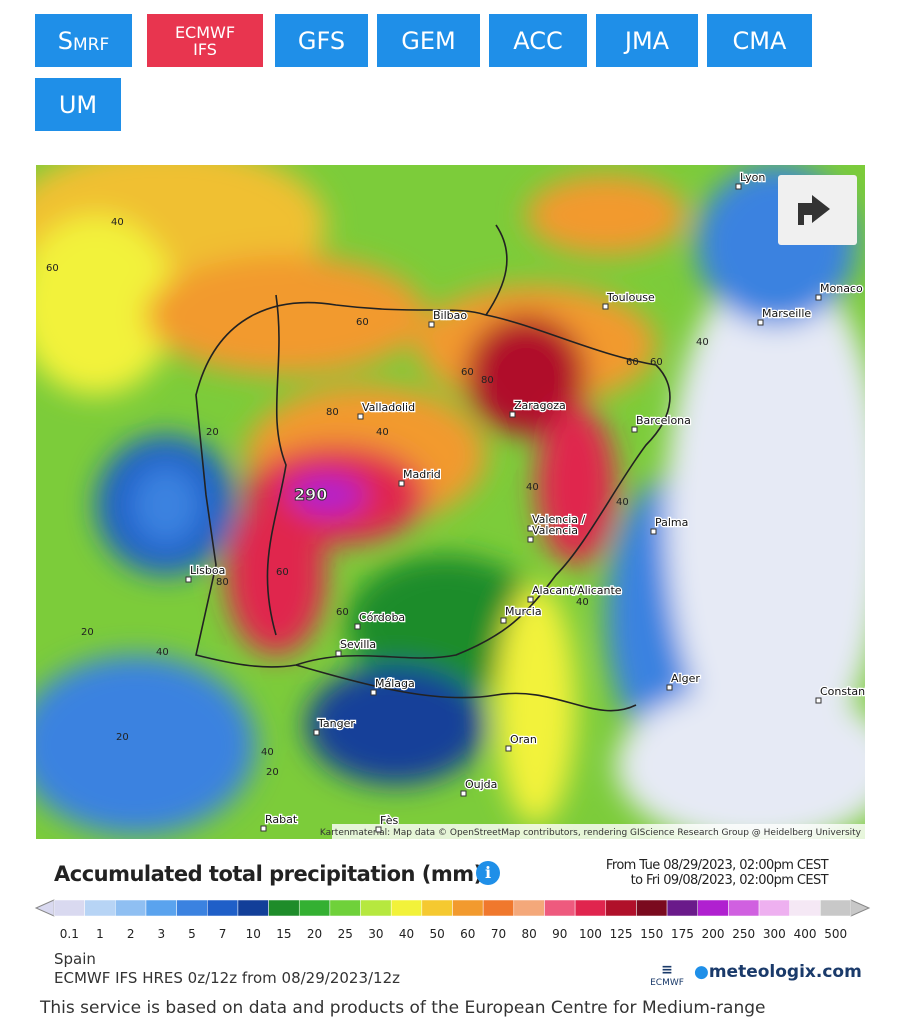 This screenshot has width=900, height=1024. What do you see at coordinates (321, 40) in the screenshot?
I see `model-button: GFS` at bounding box center [321, 40].